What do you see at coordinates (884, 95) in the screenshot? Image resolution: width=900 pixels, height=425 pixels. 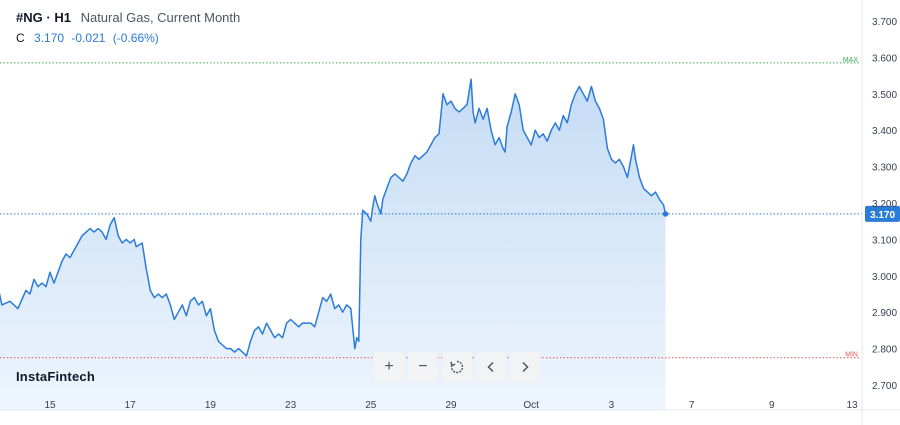 I see `y-tick-label: 3.500` at bounding box center [884, 95].